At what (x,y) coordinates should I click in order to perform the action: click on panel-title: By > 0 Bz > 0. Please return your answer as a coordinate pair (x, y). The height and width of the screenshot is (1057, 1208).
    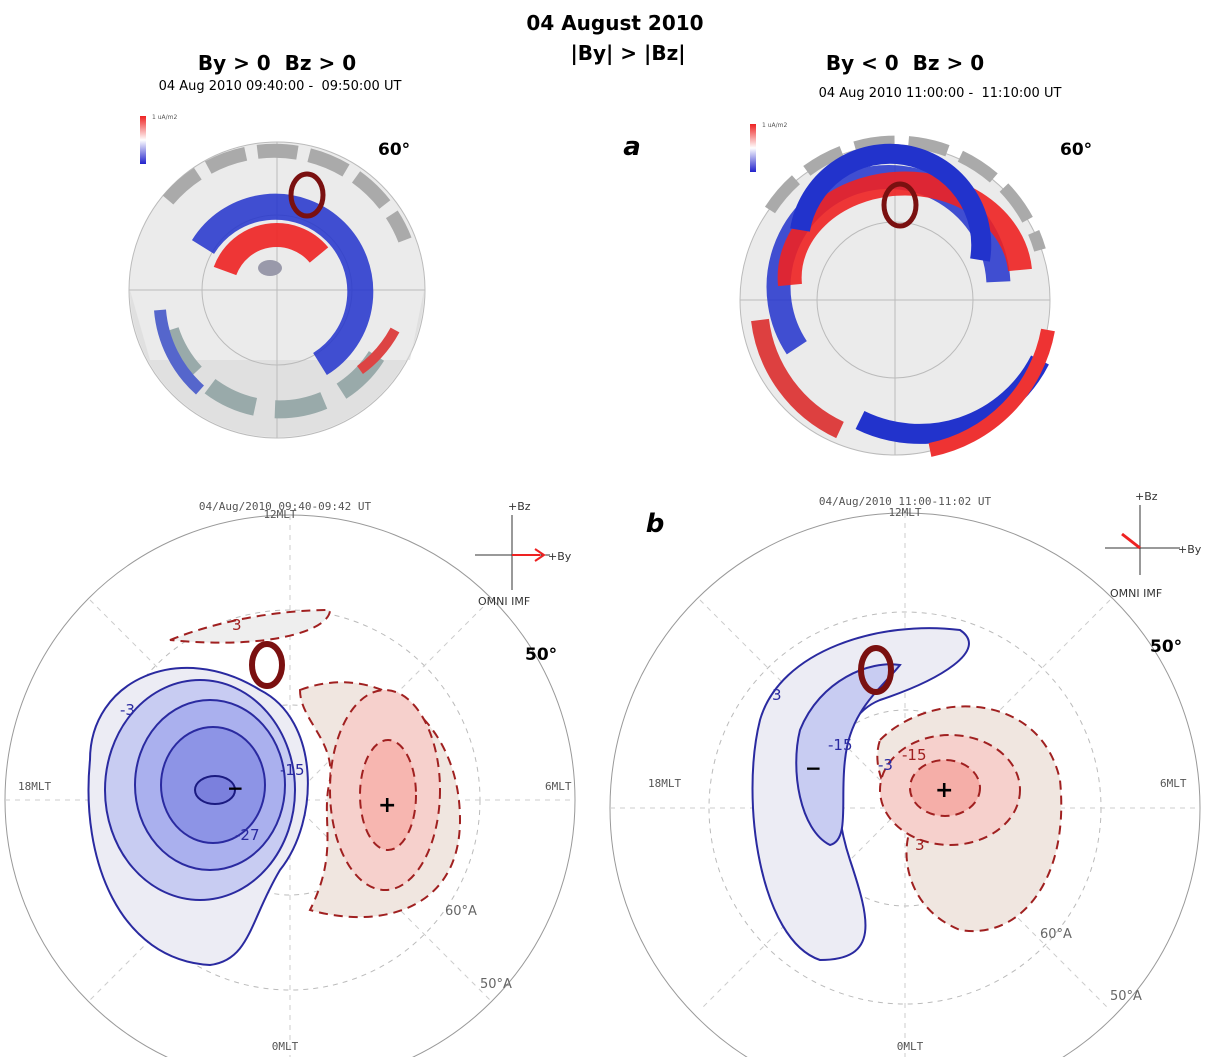
    Looking at the image, I should click on (277, 63).